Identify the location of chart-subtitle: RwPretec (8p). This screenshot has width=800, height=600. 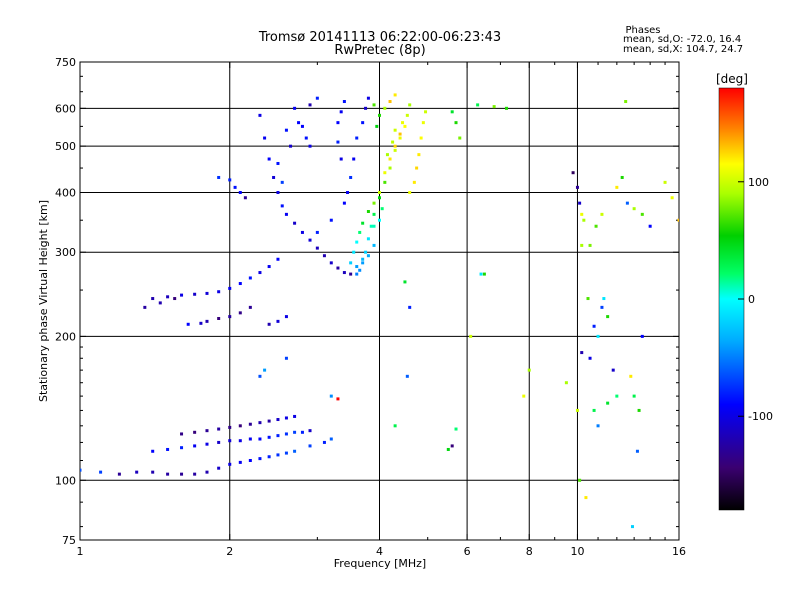
(379, 50).